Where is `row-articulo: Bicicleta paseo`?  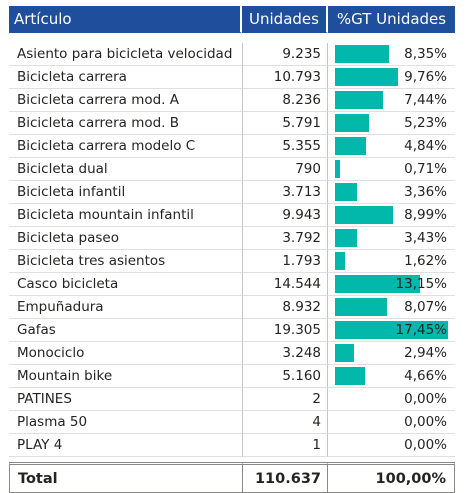 row-articulo: Bicicleta paseo is located at coordinates (125, 238).